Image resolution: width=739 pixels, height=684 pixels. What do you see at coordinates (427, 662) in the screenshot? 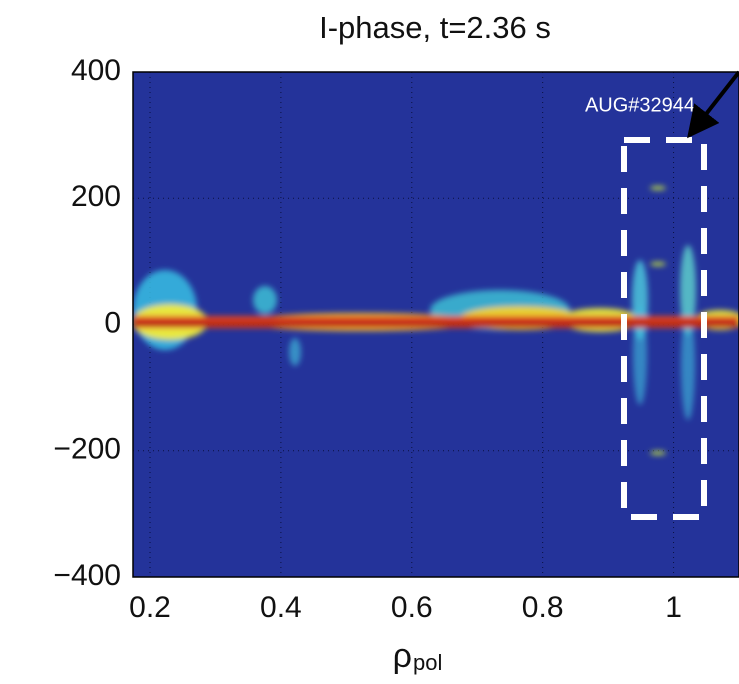
I see `x-axis-label-subscript: pol` at bounding box center [427, 662].